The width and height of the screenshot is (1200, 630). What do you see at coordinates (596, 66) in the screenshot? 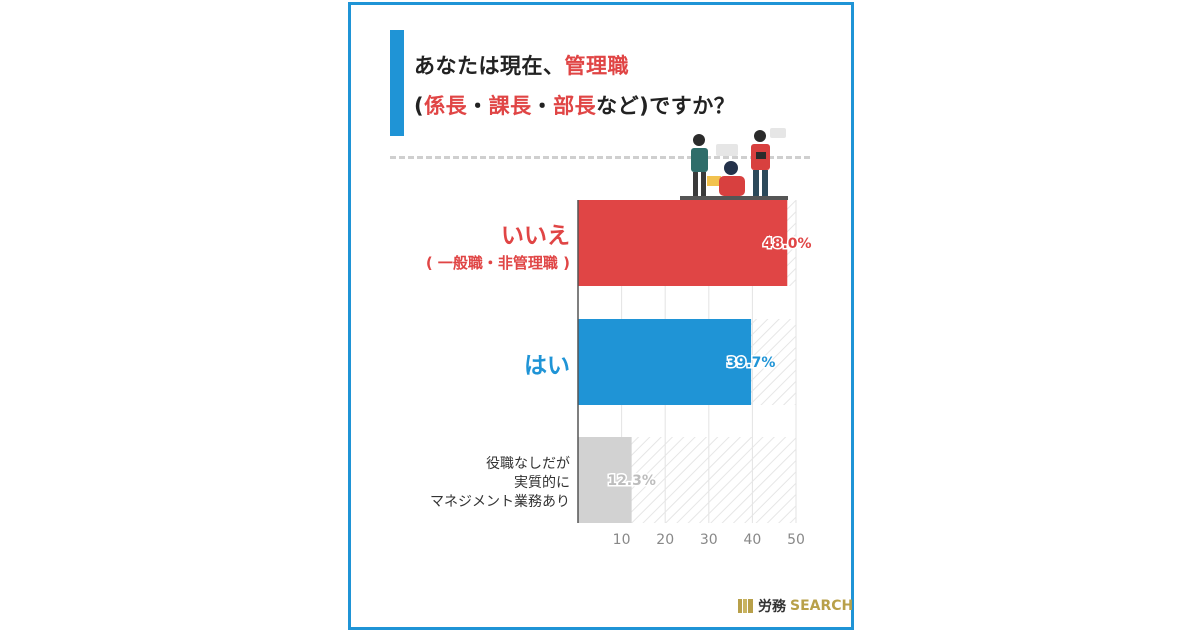
I see `title-highlight-management: 管理職` at bounding box center [596, 66].